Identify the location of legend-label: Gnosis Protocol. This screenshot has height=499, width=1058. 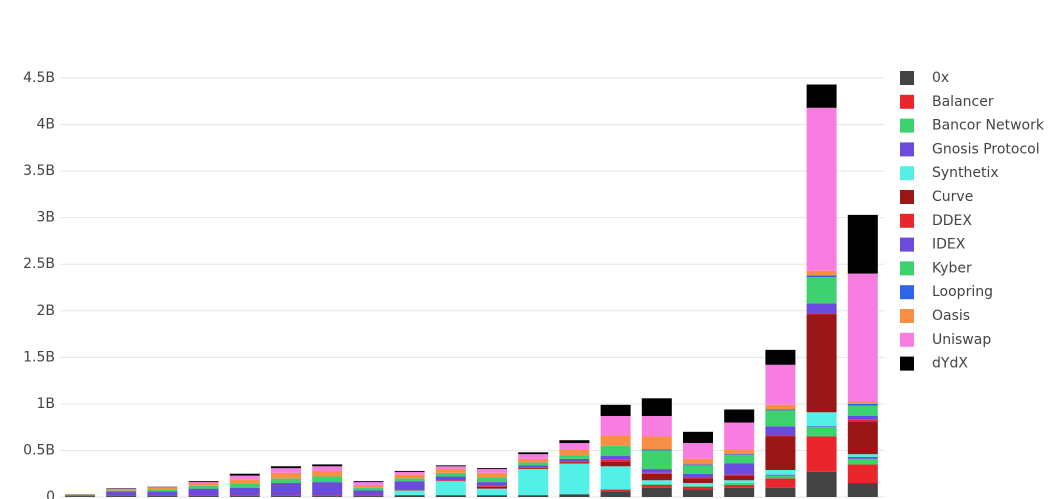
(986, 149).